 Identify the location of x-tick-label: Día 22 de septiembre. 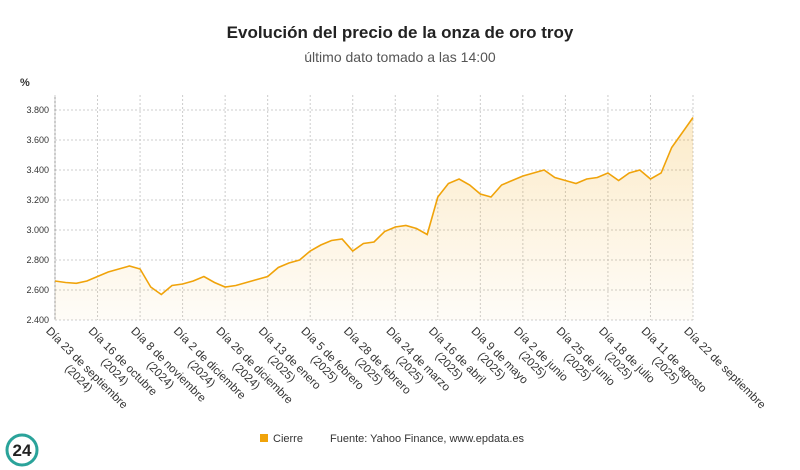
(724, 368).